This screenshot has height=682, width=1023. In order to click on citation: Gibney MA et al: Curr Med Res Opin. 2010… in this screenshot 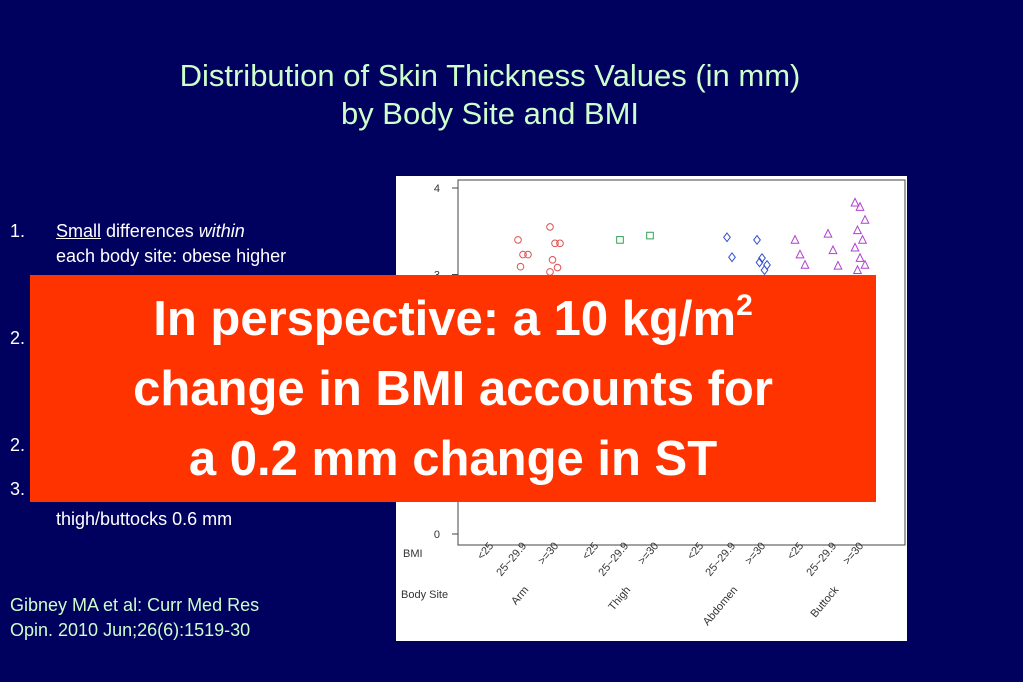, I will do `click(134, 618)`.